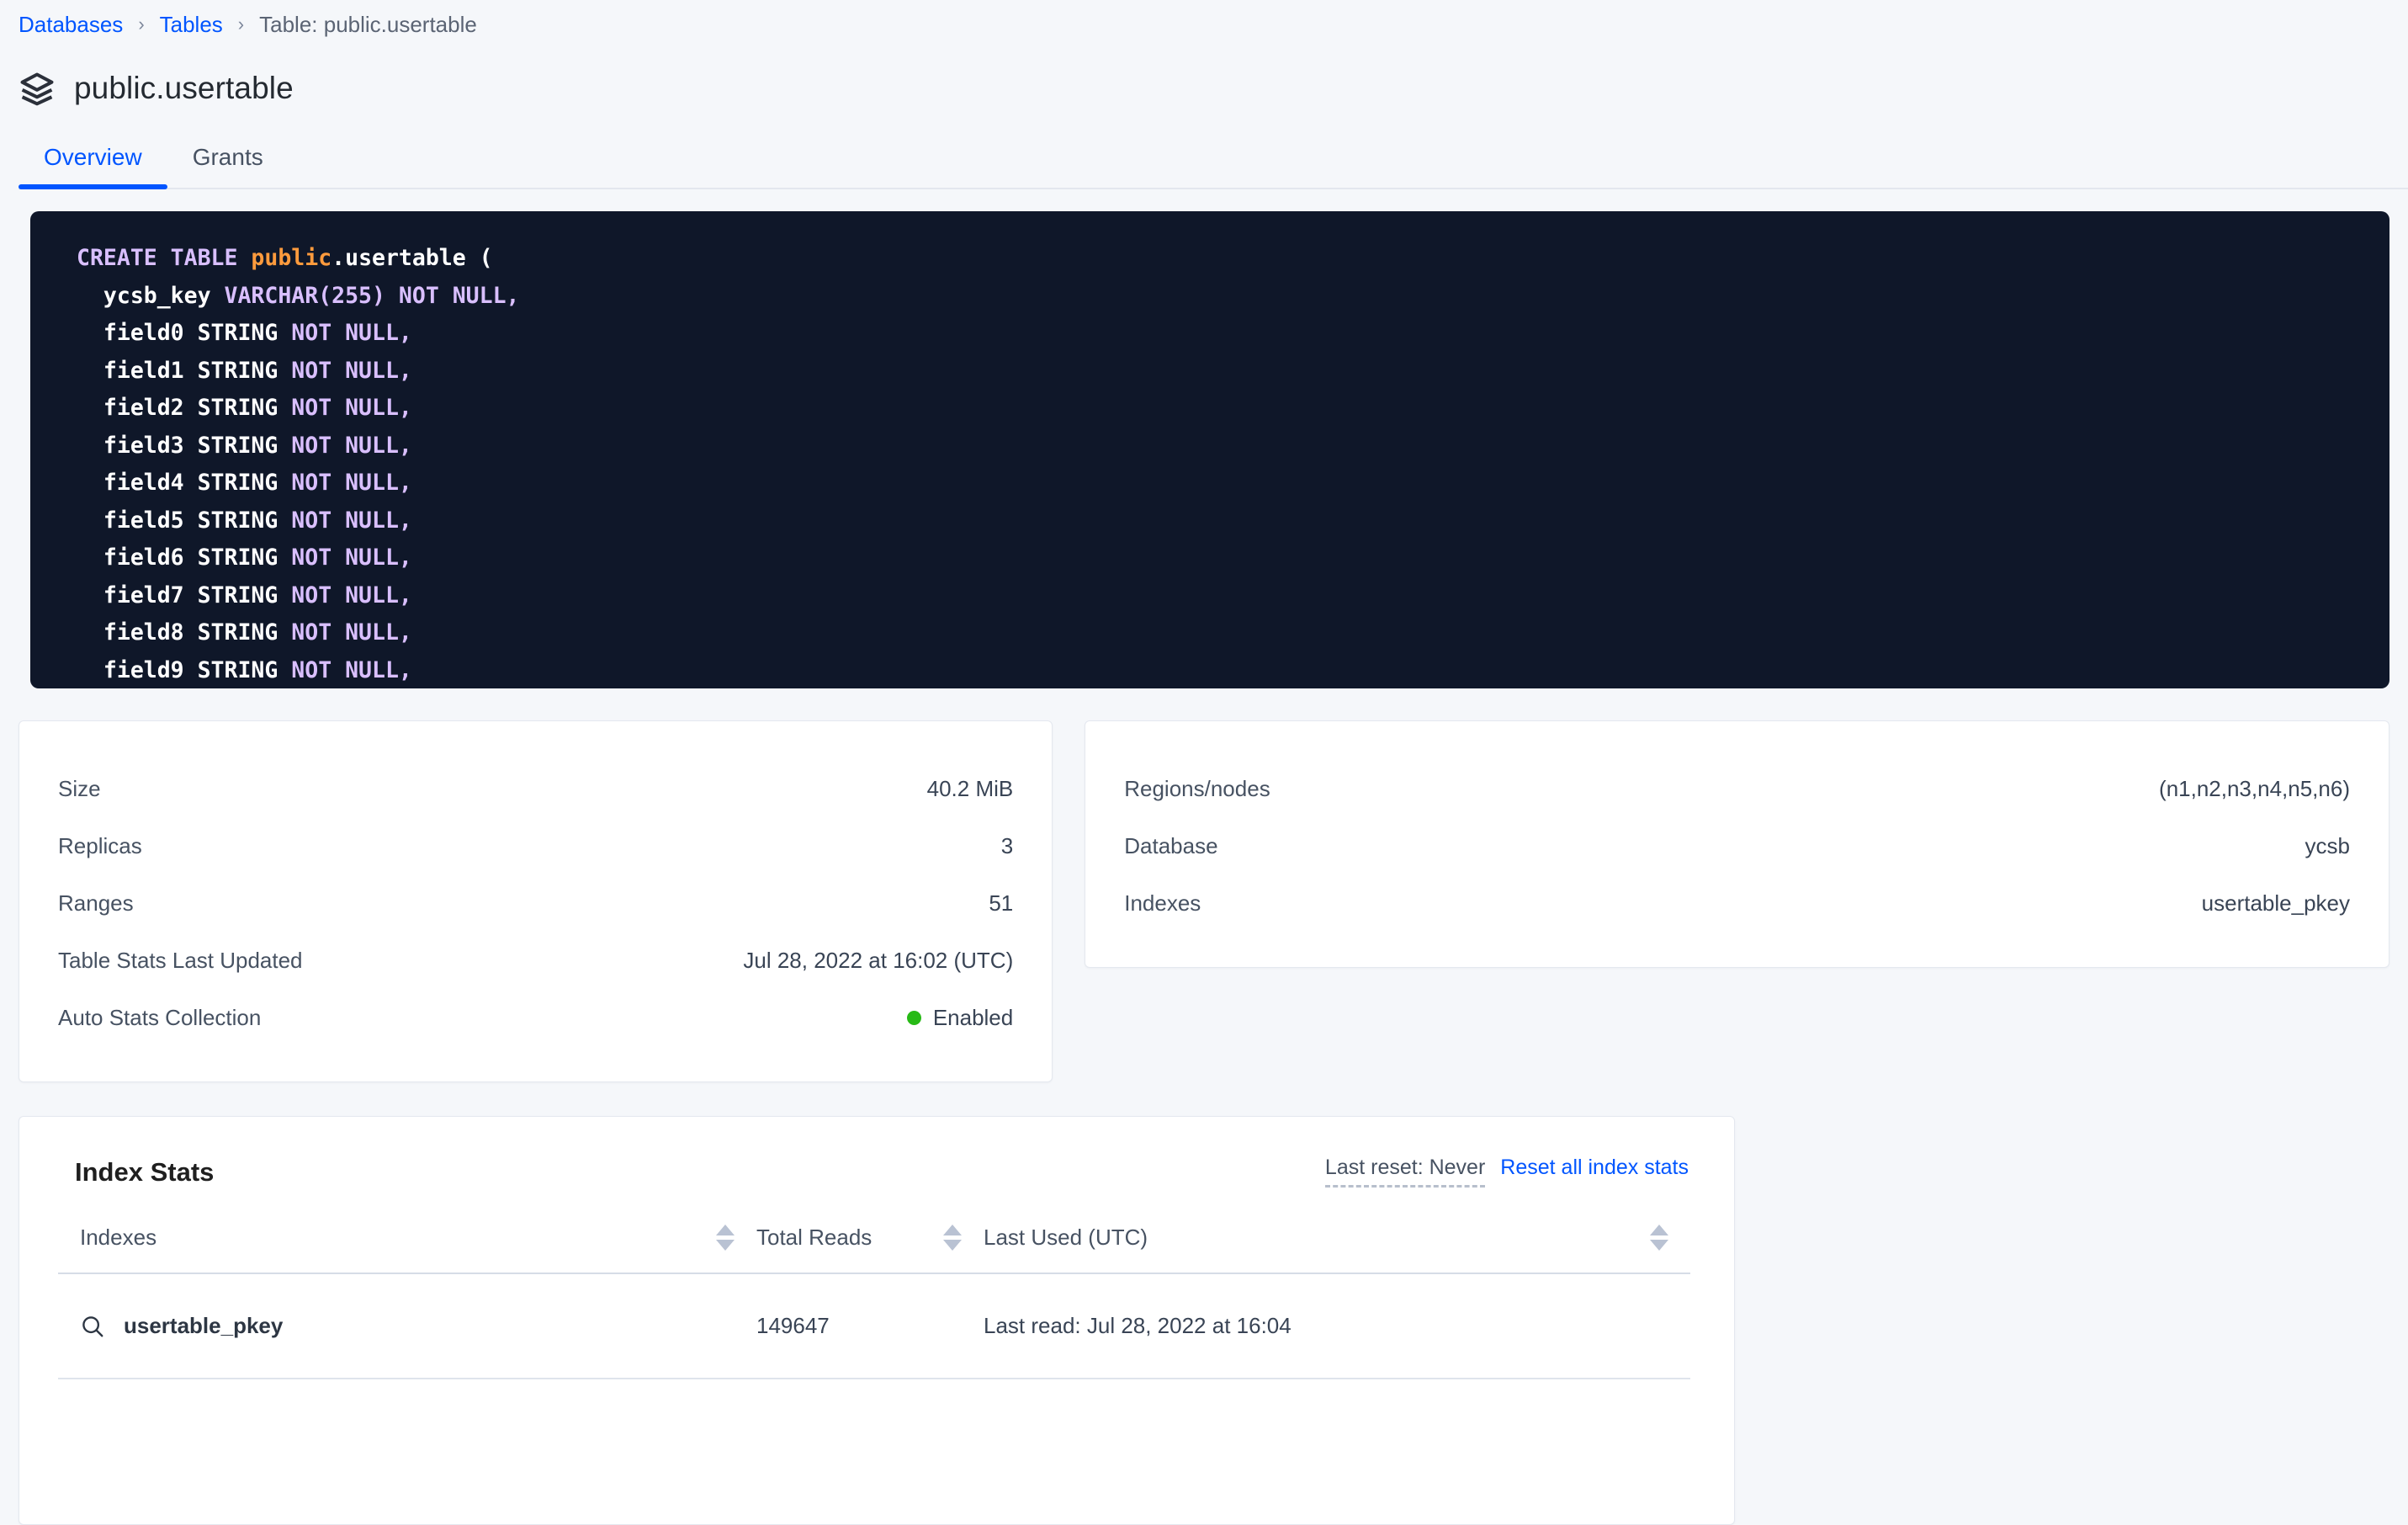 This screenshot has height=1525, width=2408. Describe the element at coordinates (1233, 334) in the screenshot. I see `code-line: field0 STRING NOT NULL,` at that location.